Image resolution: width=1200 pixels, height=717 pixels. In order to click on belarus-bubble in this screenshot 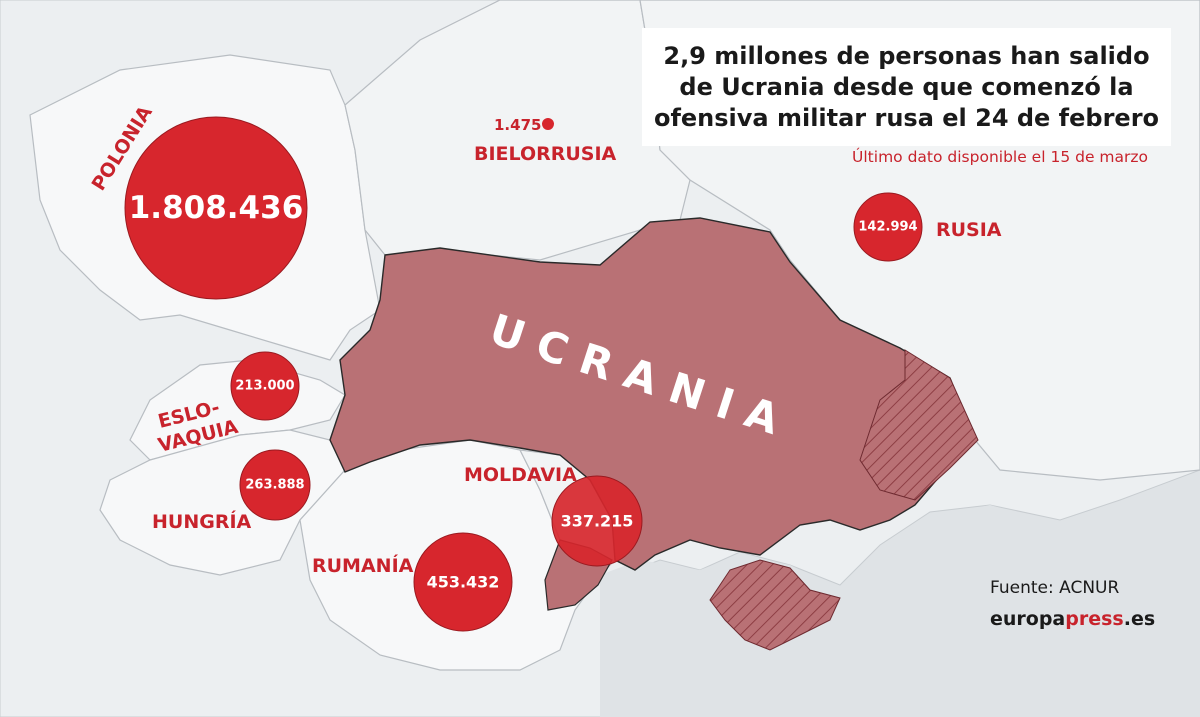, I will do `click(548, 124)`.